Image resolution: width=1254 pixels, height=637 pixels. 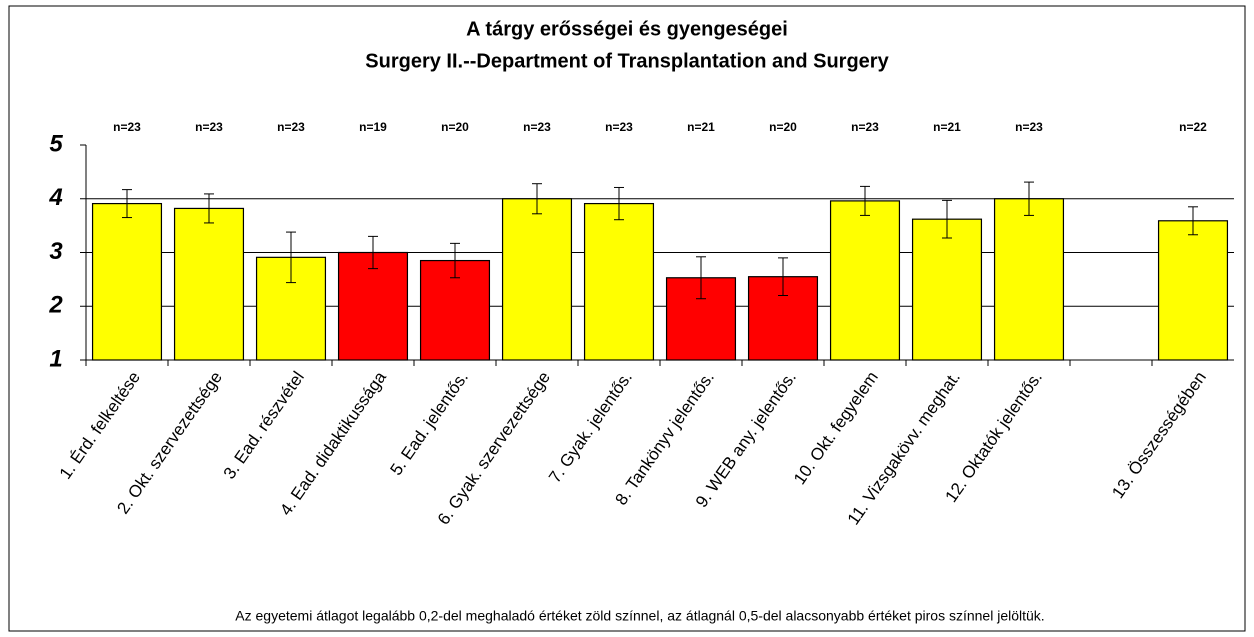 What do you see at coordinates (373, 127) in the screenshot?
I see `n-label: n=19` at bounding box center [373, 127].